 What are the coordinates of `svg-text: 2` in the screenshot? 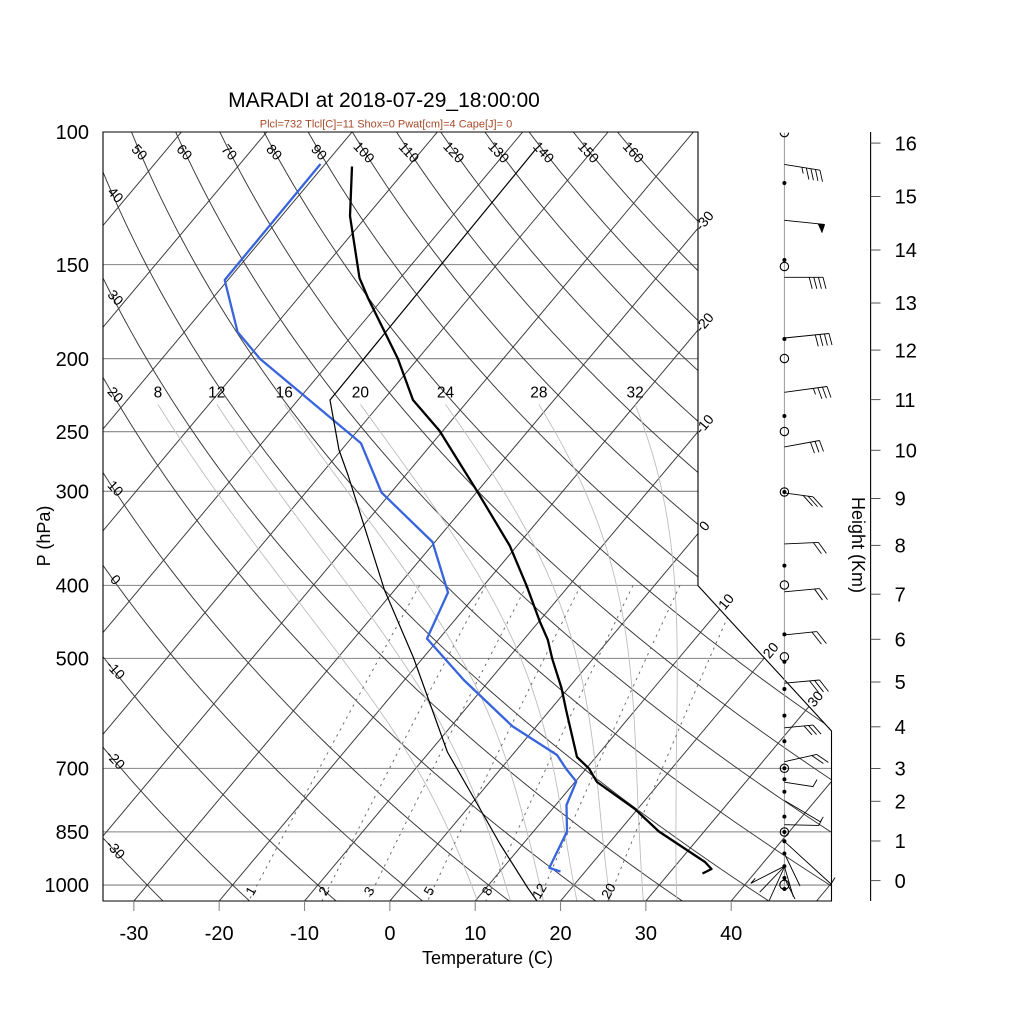 It's located at (900, 803).